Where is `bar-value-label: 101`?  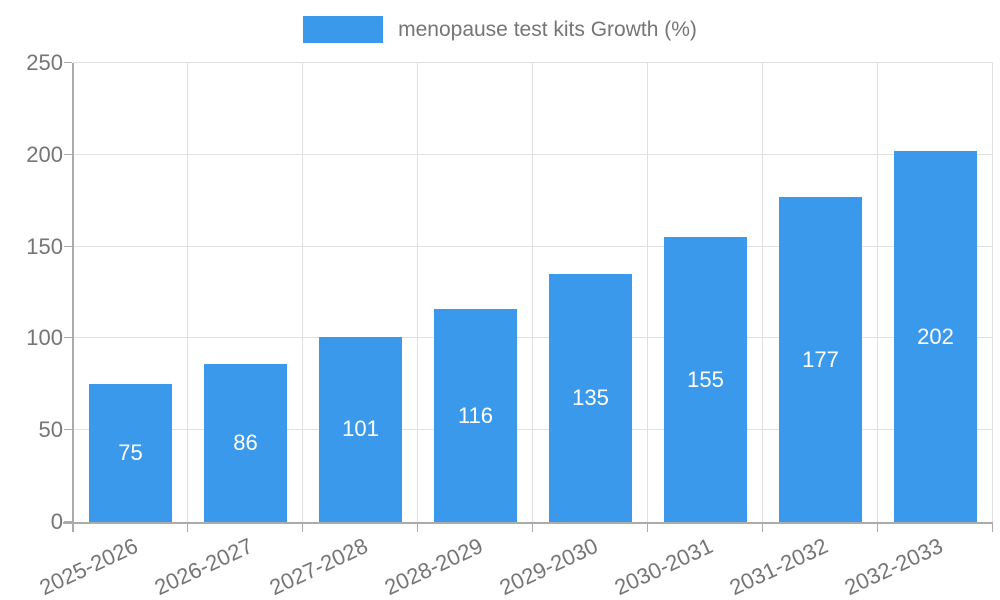 bar-value-label: 101 is located at coordinates (360, 429).